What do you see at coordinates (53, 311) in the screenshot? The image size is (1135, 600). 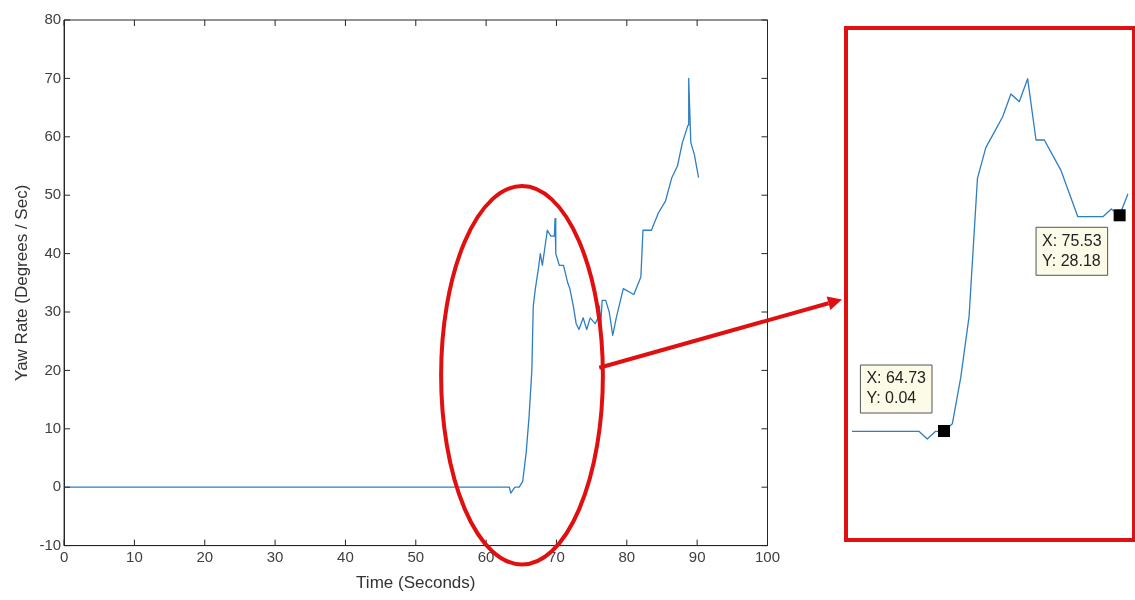 I see `y-tick-label: 30` at bounding box center [53, 311].